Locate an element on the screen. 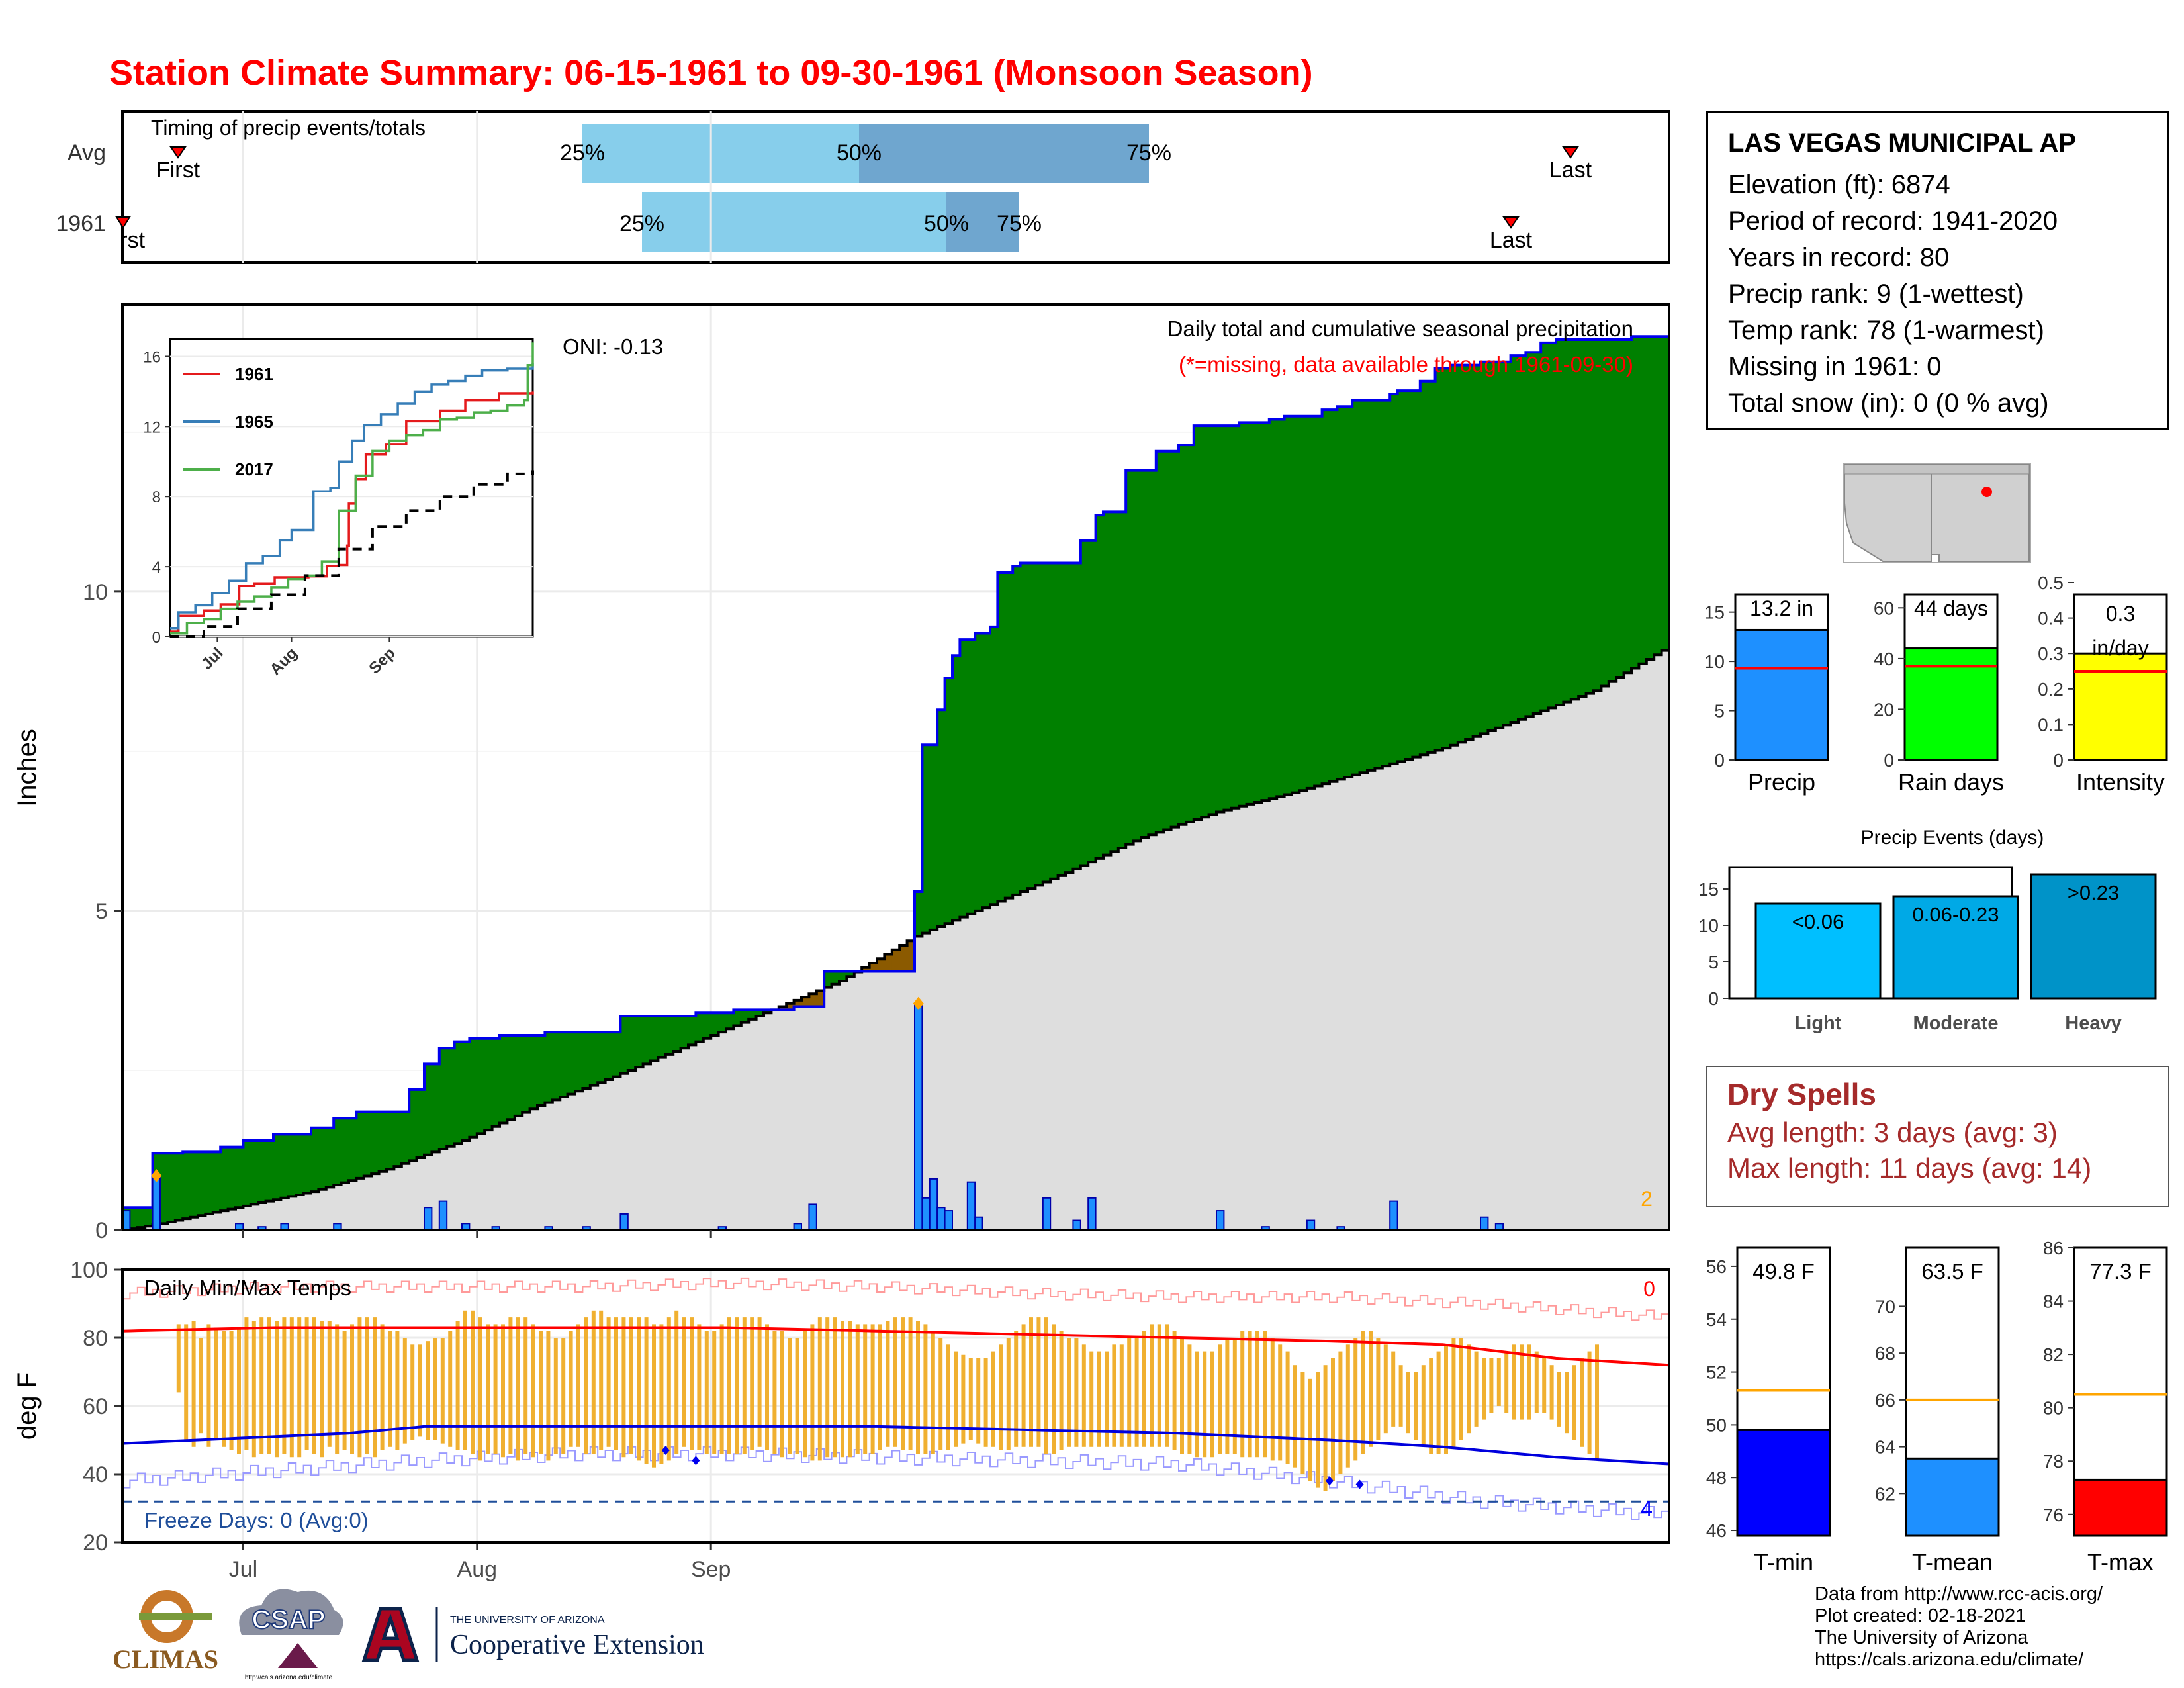  events-ytick-label: 0 is located at coordinates (1713, 998).